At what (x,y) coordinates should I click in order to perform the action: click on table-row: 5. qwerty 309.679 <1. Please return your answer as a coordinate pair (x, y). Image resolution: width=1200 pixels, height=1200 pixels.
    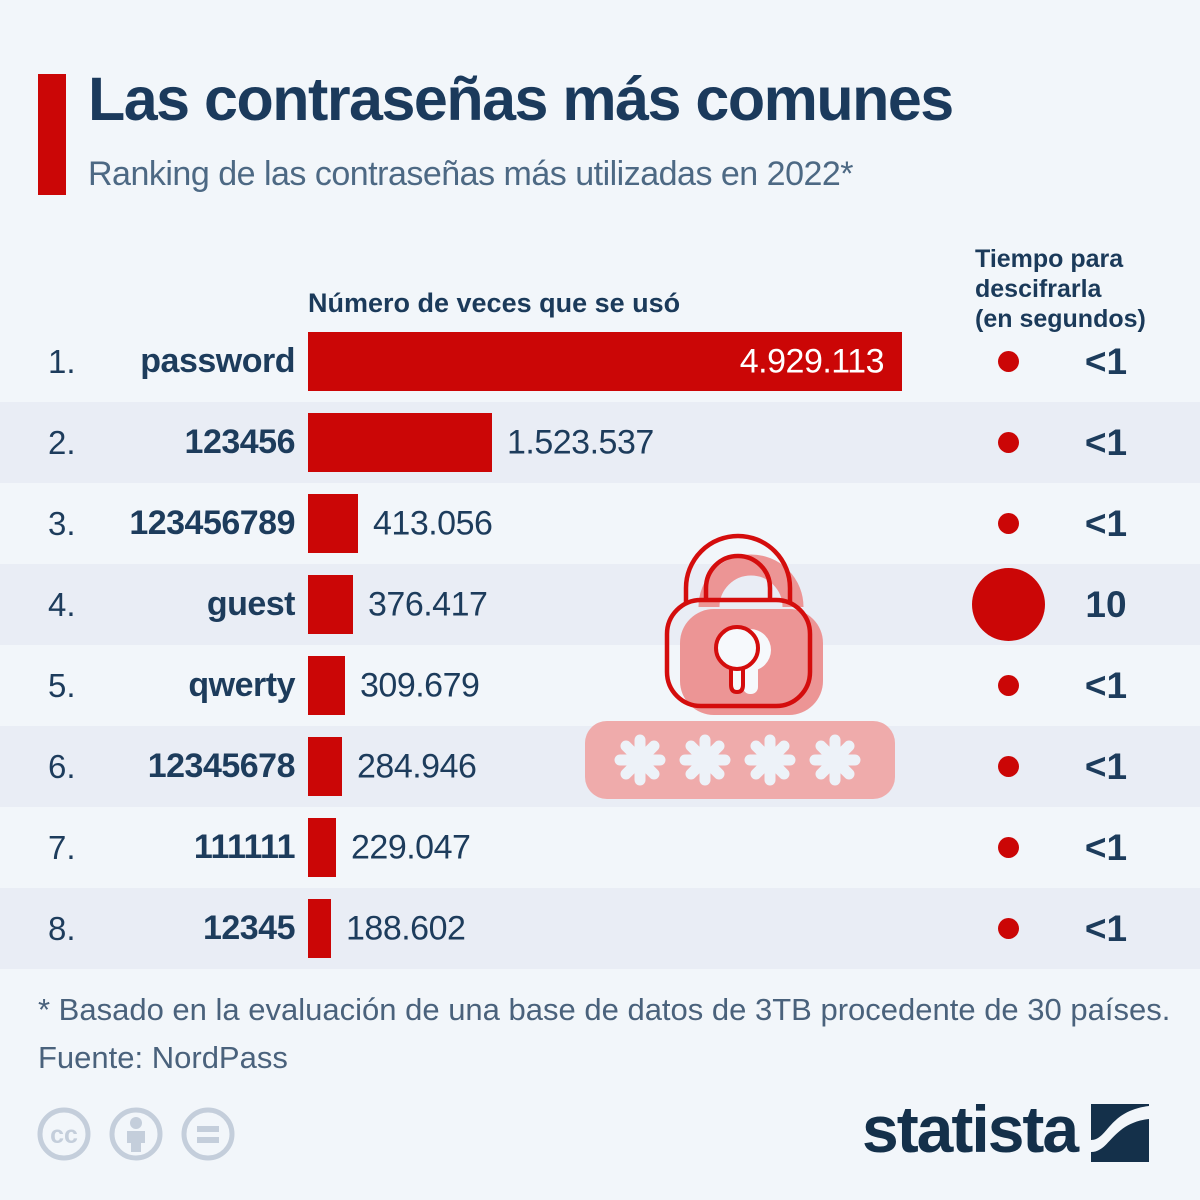
    Looking at the image, I should click on (600, 685).